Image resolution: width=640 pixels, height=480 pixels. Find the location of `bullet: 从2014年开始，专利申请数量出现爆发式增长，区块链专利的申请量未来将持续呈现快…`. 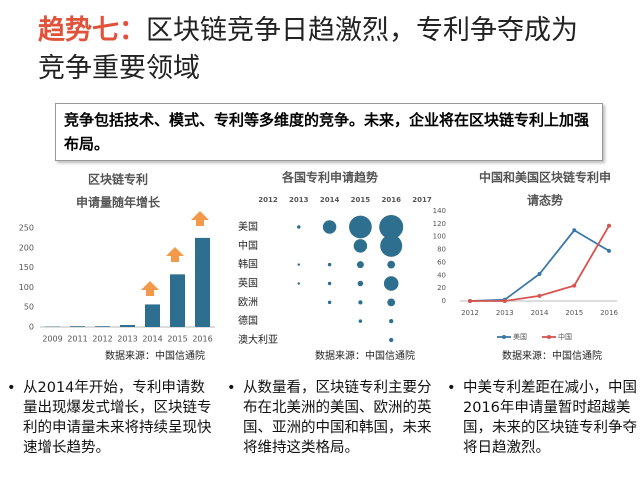

bullet: 从2014年开始，专利申请数量出现爆发式增长，区块链专利的申请量未来将持续呈现快… is located at coordinates (109, 418).